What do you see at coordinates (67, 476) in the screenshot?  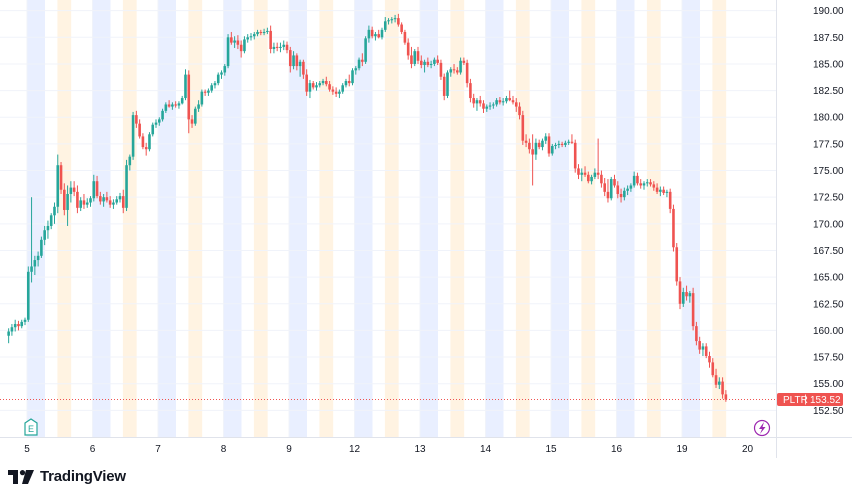 I see `brand-watermark: TradingView` at bounding box center [67, 476].